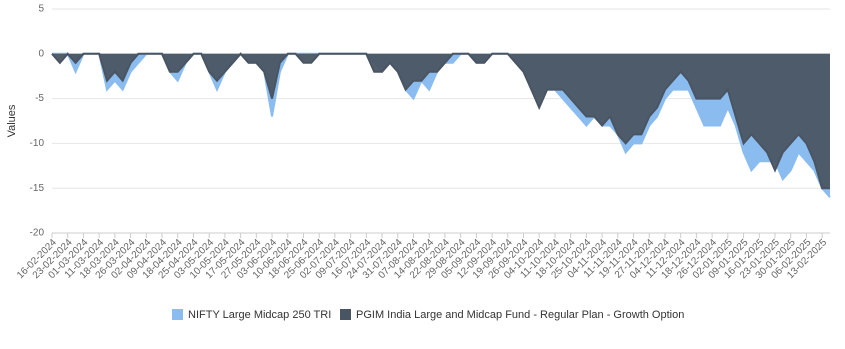 This screenshot has width=845, height=349. What do you see at coordinates (37, 188) in the screenshot?
I see `y-tick-label: -15` at bounding box center [37, 188].